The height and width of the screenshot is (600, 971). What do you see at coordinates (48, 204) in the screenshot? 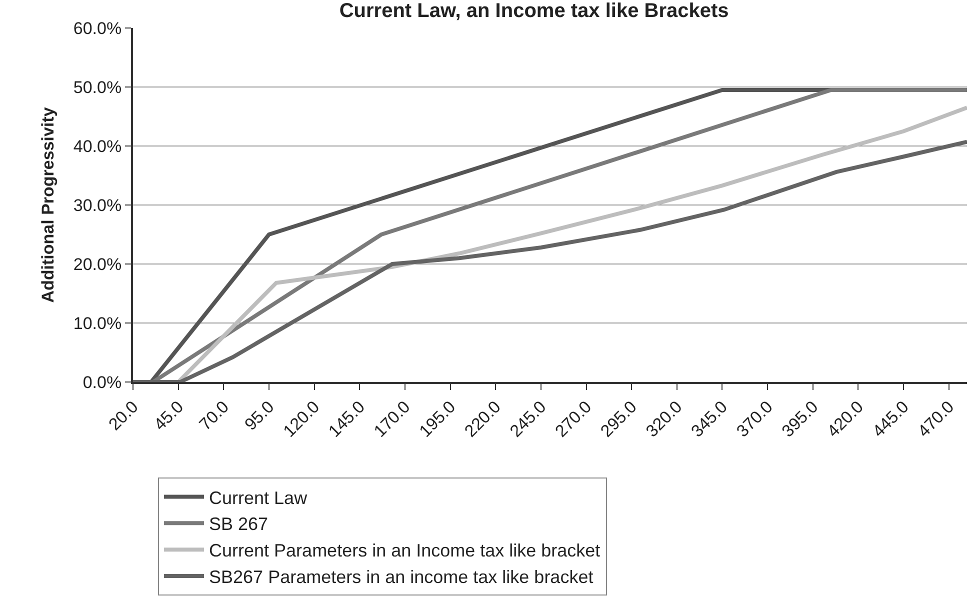
I see `y-axis-title: Additional Progressivity` at bounding box center [48, 204].